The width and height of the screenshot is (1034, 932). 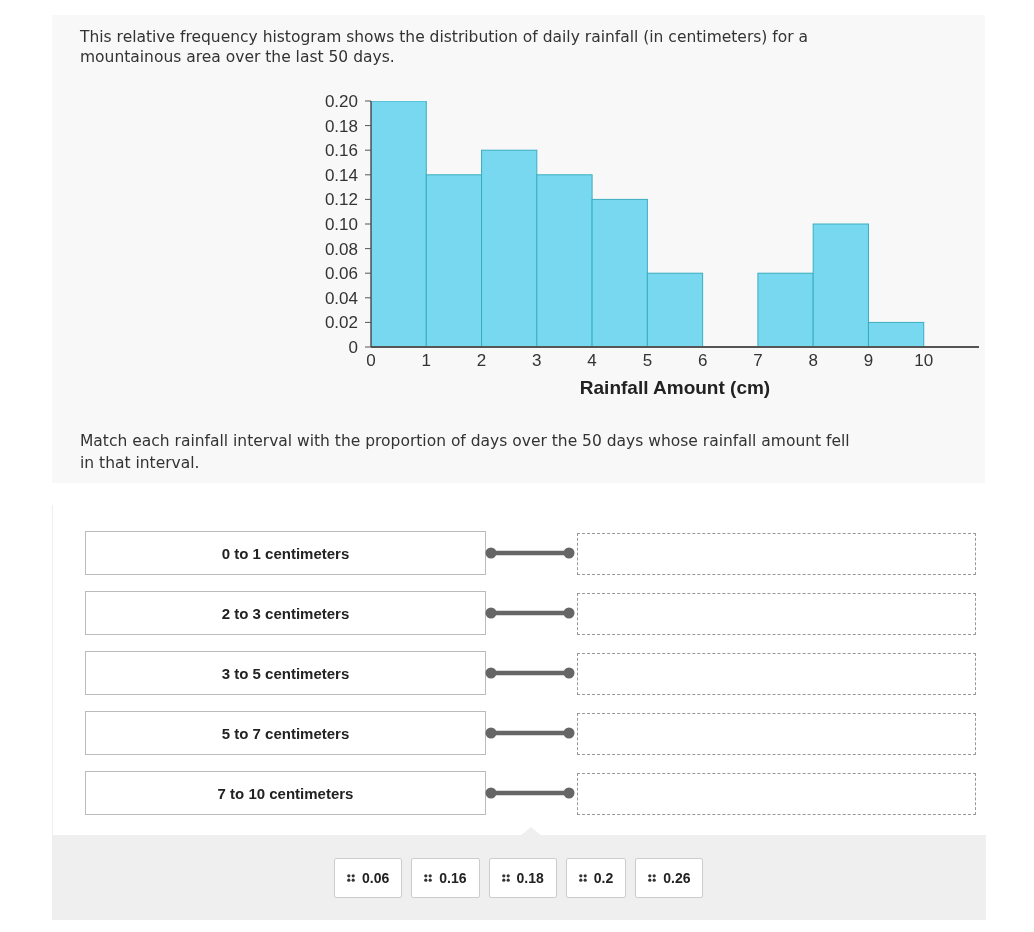 I want to click on category-label: 7 to 10 centimeters, so click(x=285, y=793).